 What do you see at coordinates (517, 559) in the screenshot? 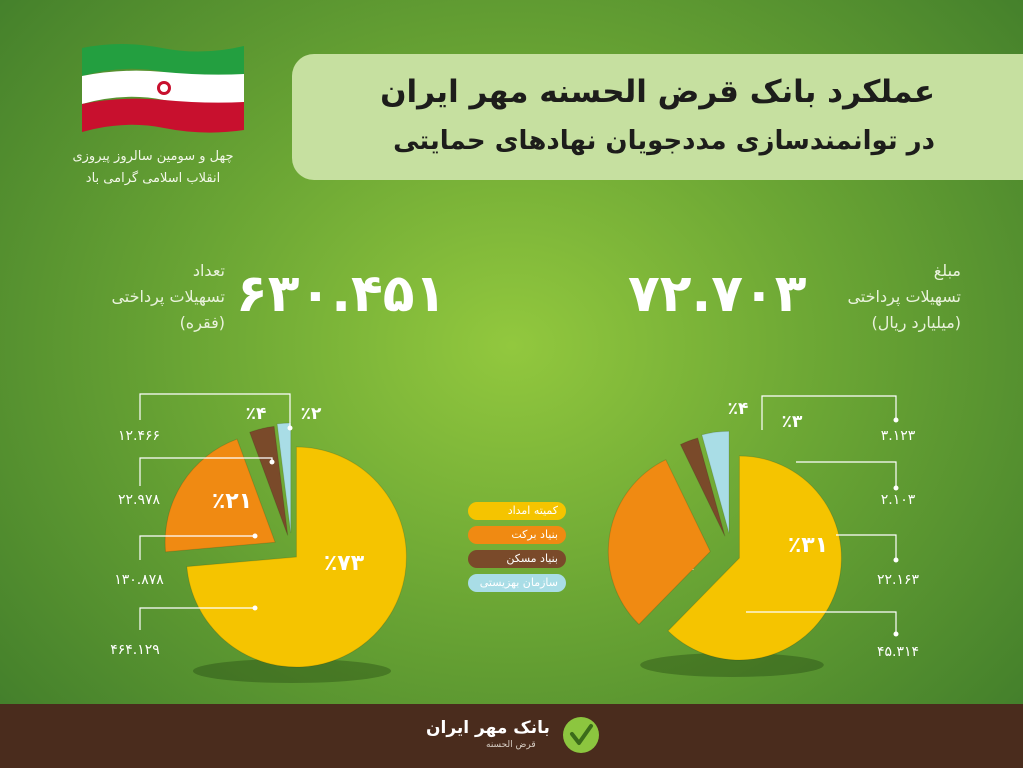
I see `legend-item-maskan: بنیاد مسکن` at bounding box center [517, 559].